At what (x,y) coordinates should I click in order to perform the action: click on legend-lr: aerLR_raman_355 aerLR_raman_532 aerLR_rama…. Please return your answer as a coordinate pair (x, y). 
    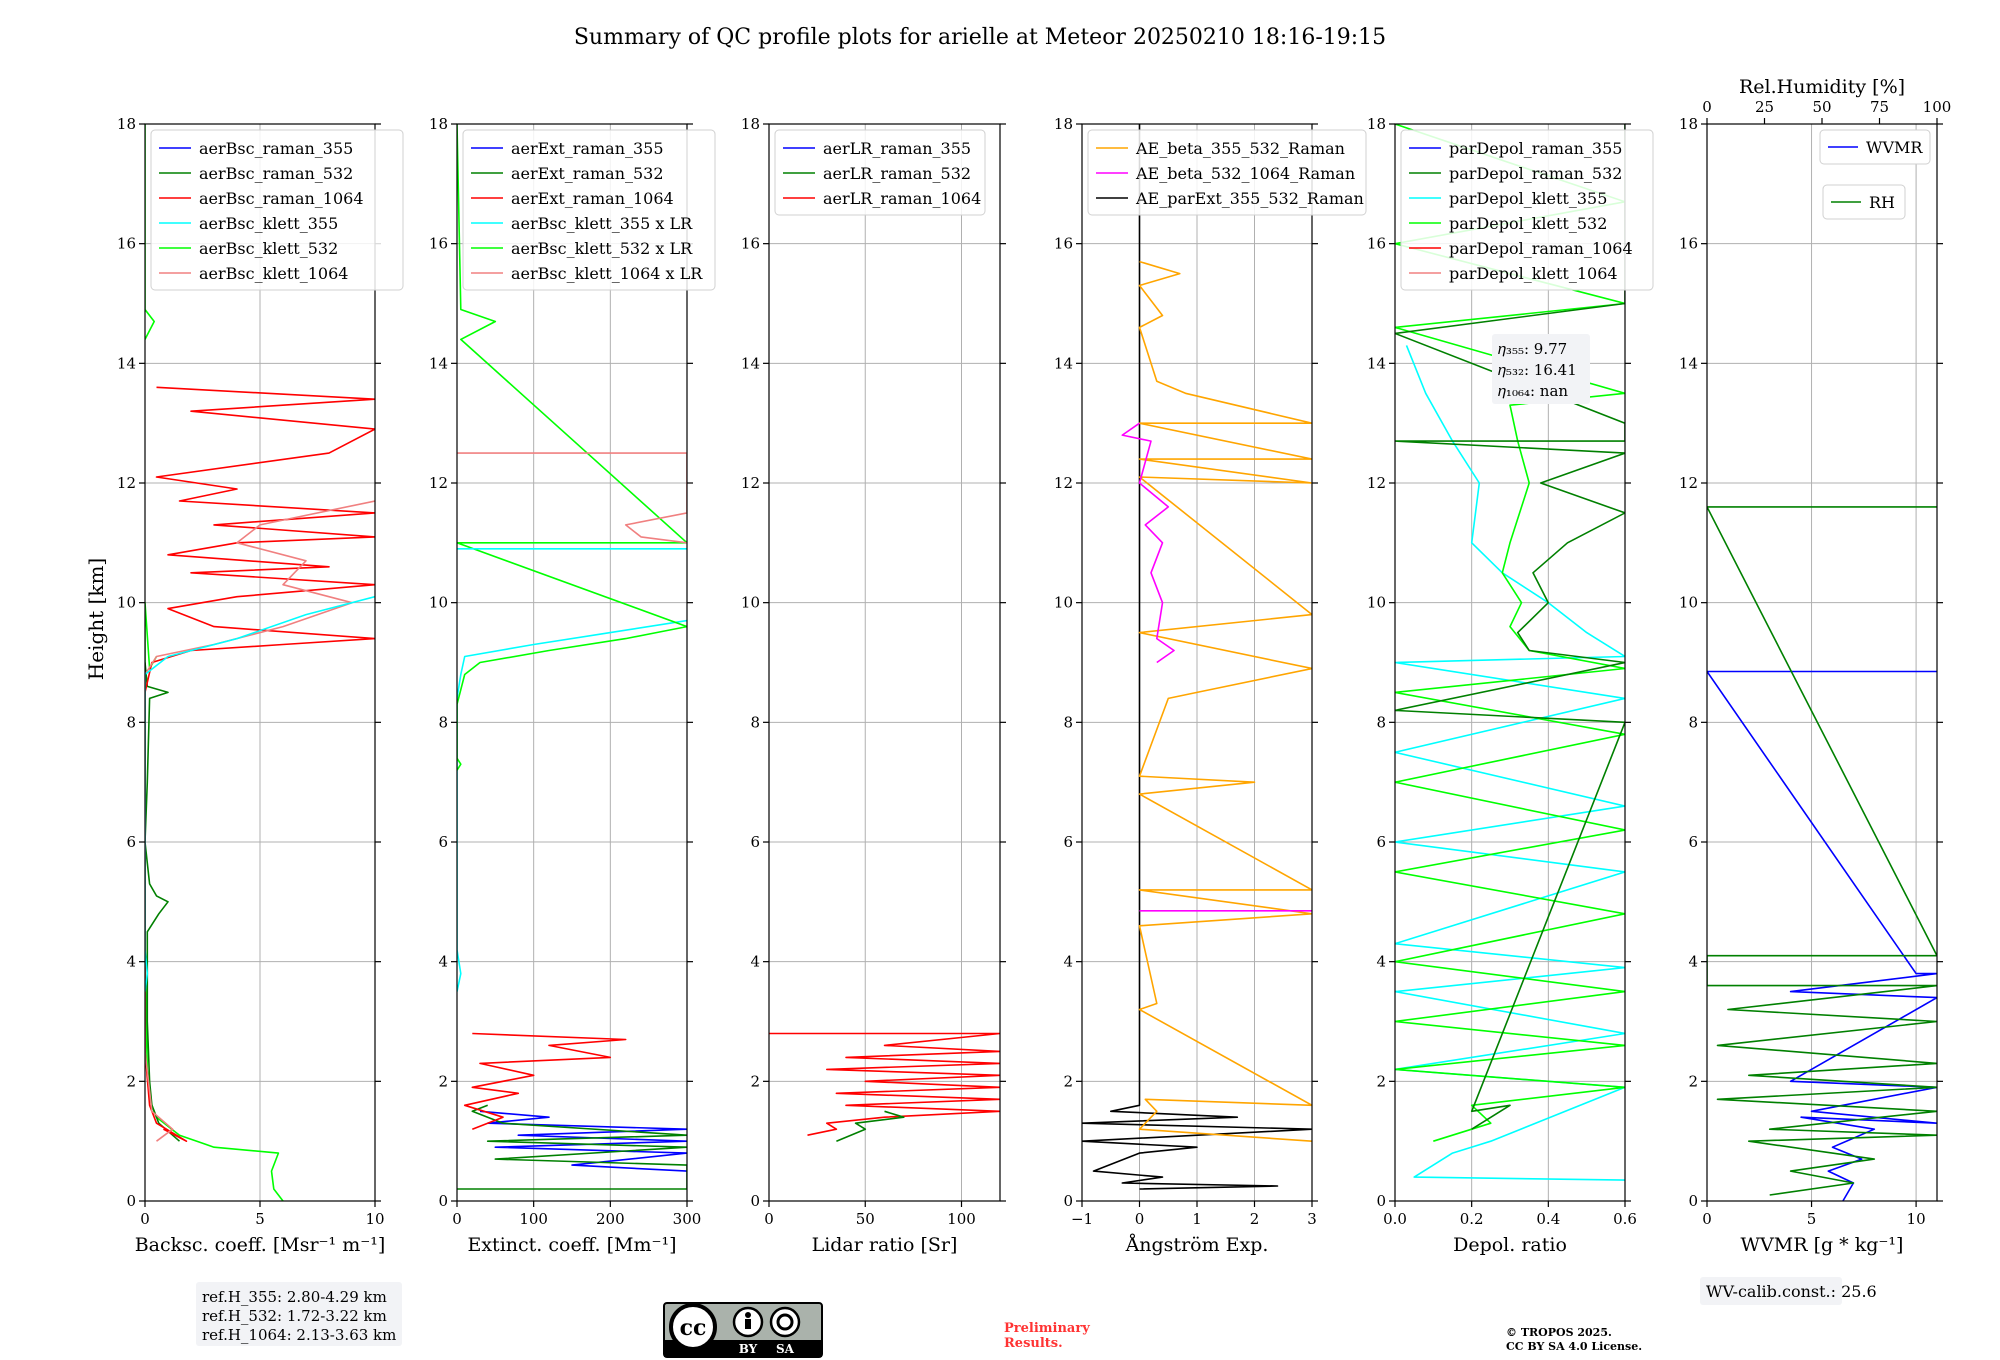
    Looking at the image, I should click on (880, 172).